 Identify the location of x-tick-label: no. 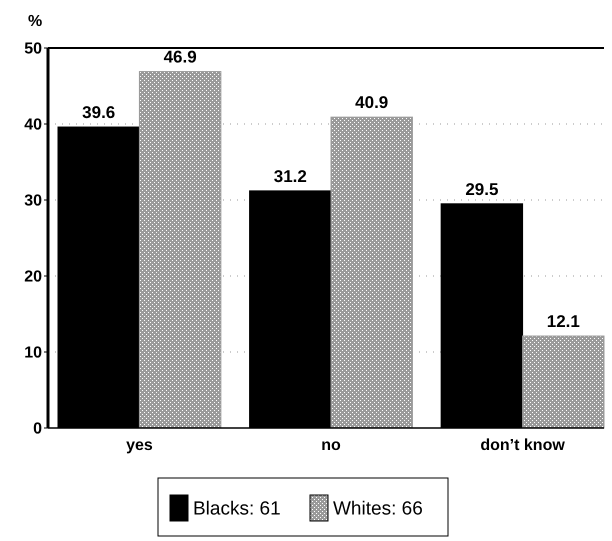
(331, 445).